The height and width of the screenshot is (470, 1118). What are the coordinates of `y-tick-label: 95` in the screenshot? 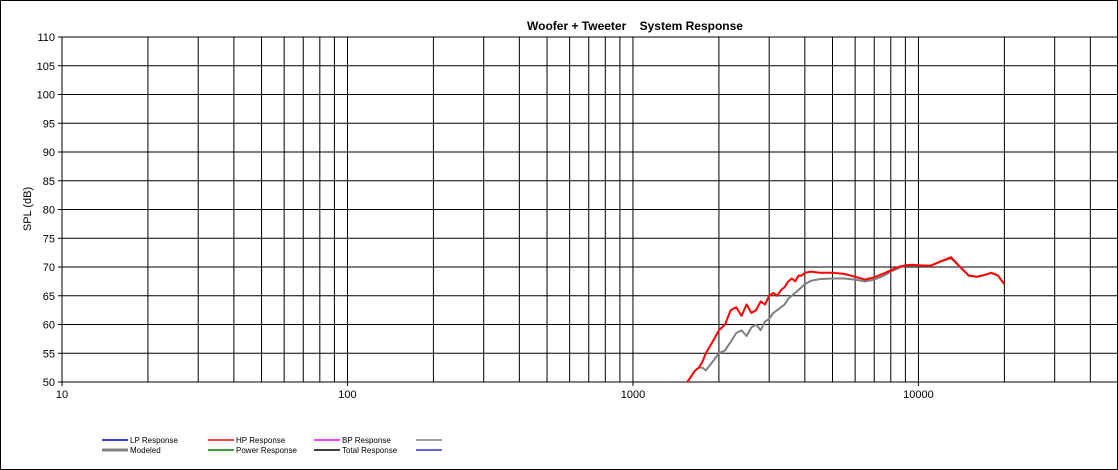 It's located at (49, 124).